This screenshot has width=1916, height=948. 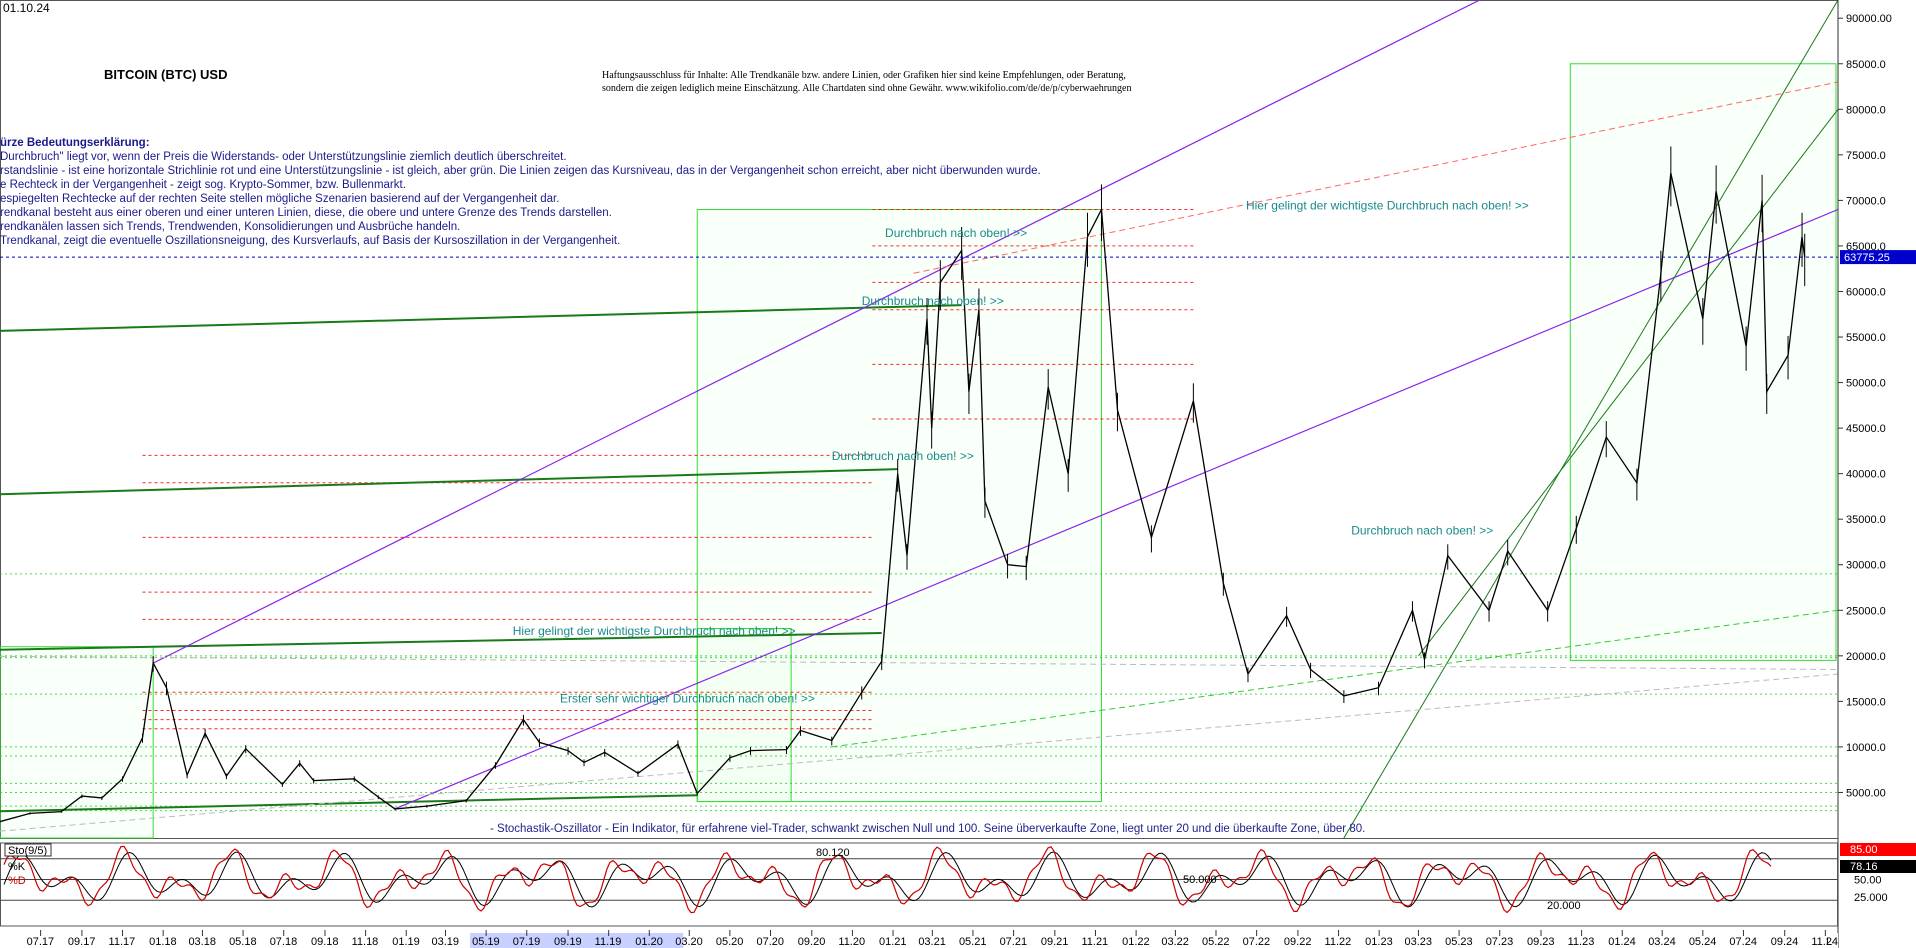 I want to click on x-tick-label: 09.18, so click(x=325, y=942).